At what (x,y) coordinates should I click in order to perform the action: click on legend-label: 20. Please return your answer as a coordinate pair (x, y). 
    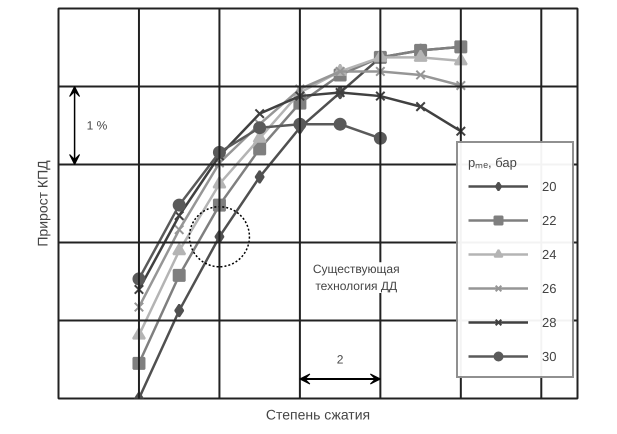
    Looking at the image, I should click on (550, 186).